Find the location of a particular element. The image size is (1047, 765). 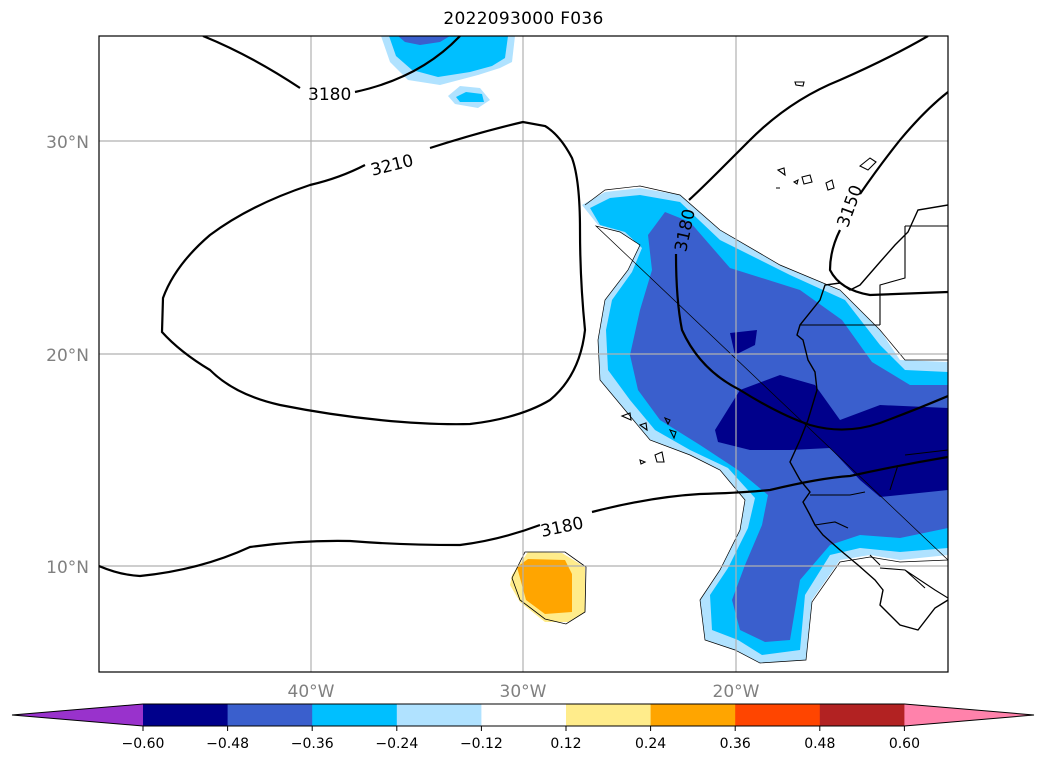

colorbar-tick-label: −0.48 is located at coordinates (227, 744).